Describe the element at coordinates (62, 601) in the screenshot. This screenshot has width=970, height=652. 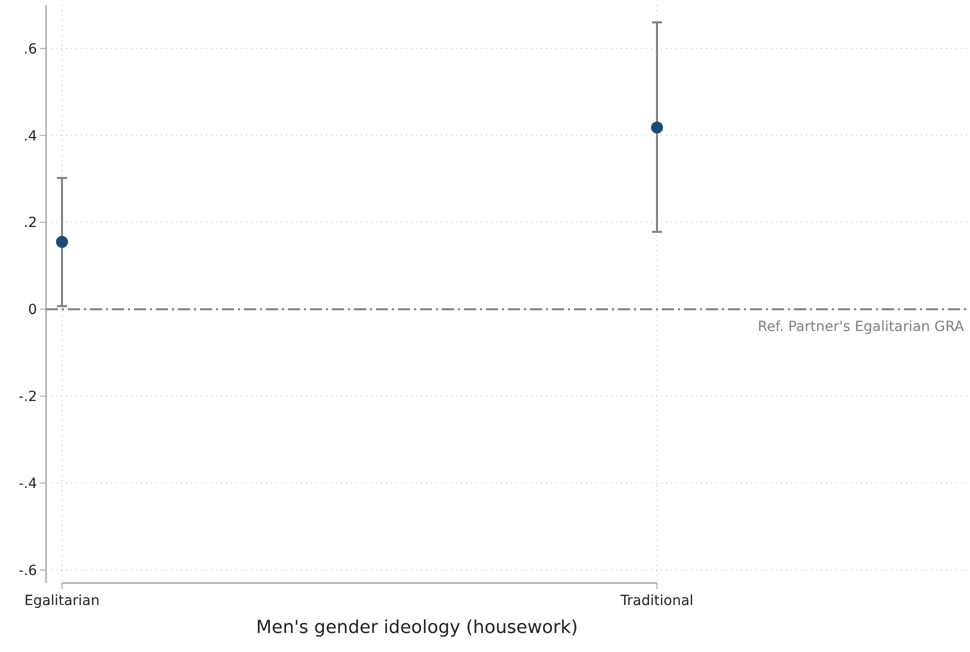
I see `x-tick-label: Egalitarian` at that location.